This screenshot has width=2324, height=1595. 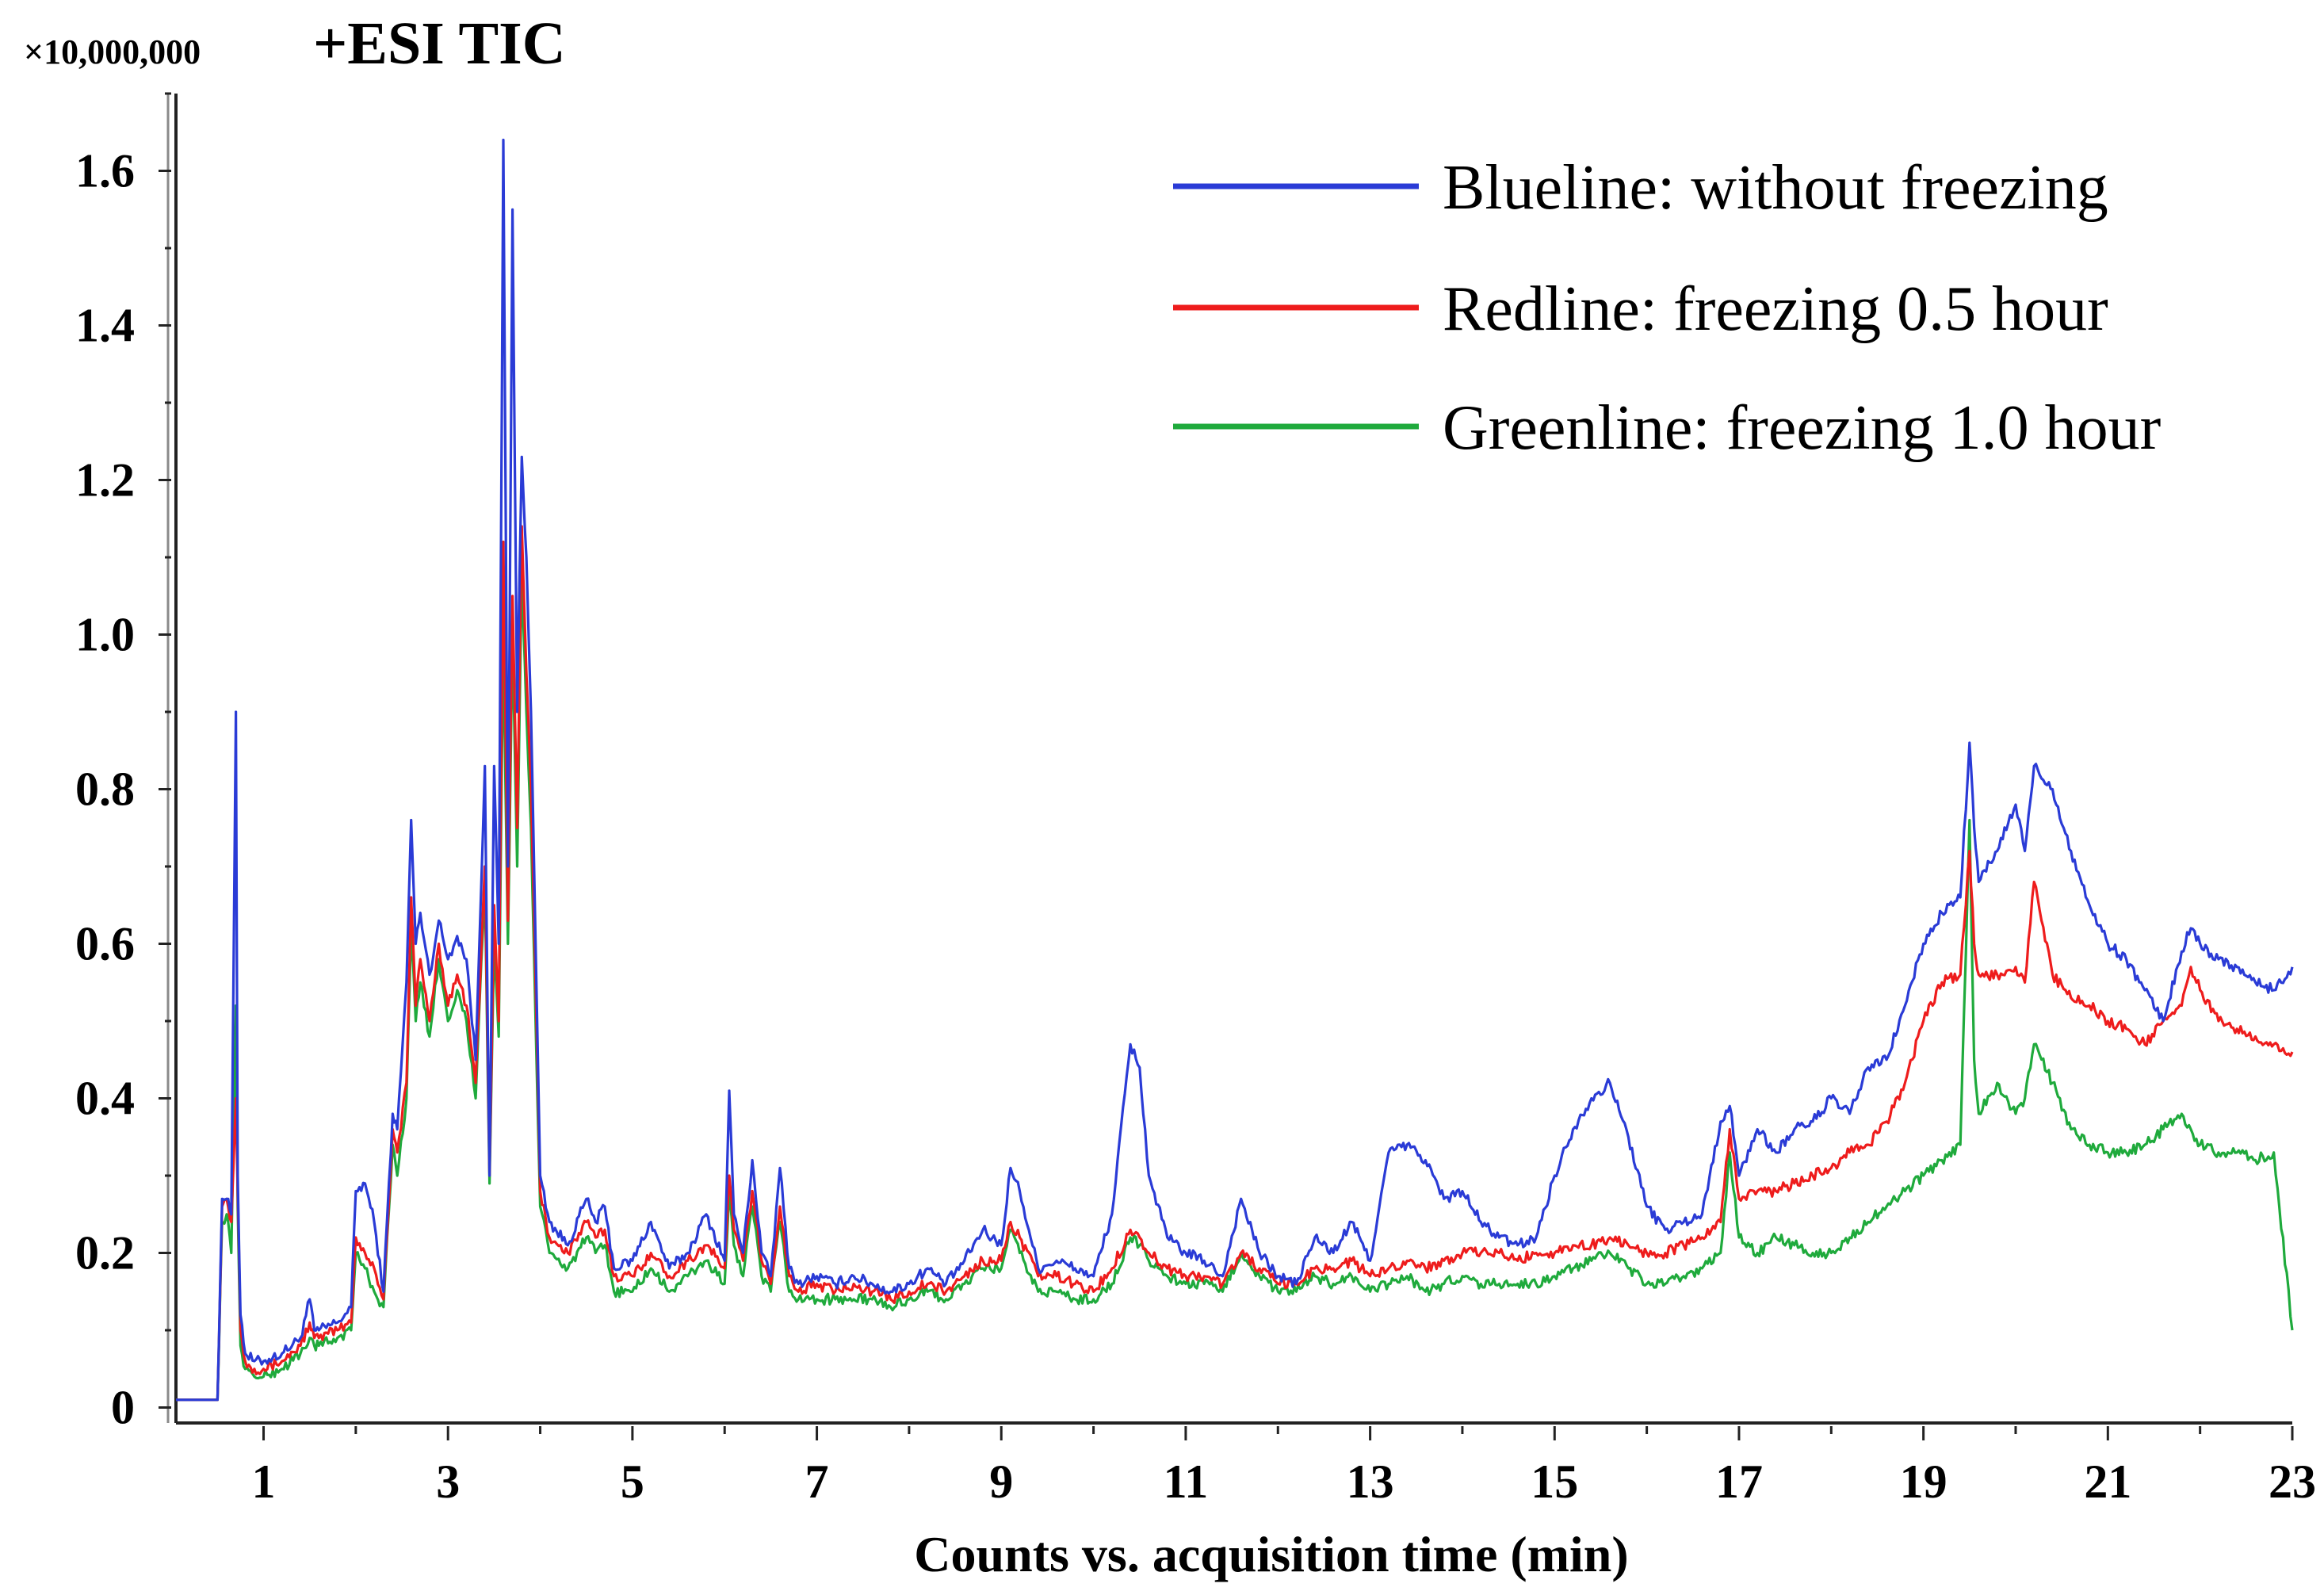 I want to click on y-tick-label: 1.6, so click(x=105, y=171).